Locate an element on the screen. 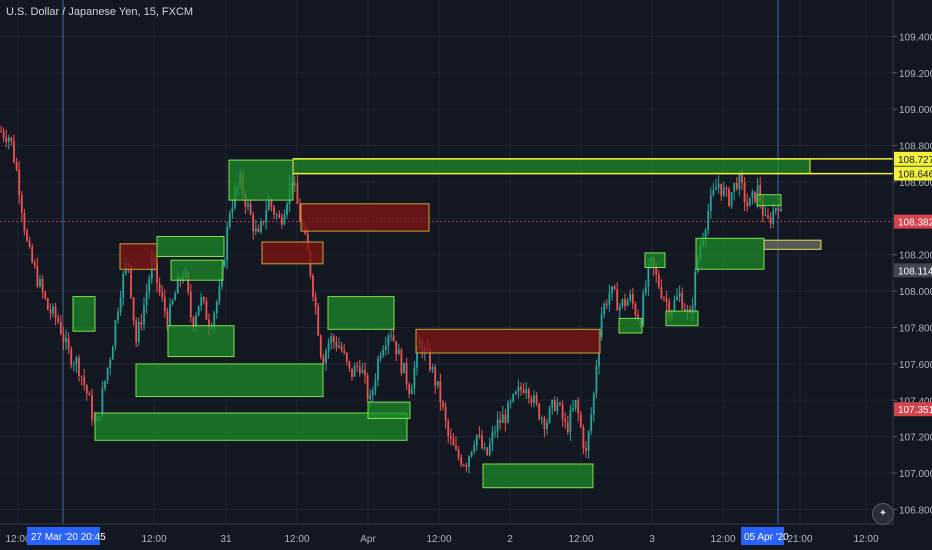  tradingview-logo-icon: ✦ is located at coordinates (883, 514).